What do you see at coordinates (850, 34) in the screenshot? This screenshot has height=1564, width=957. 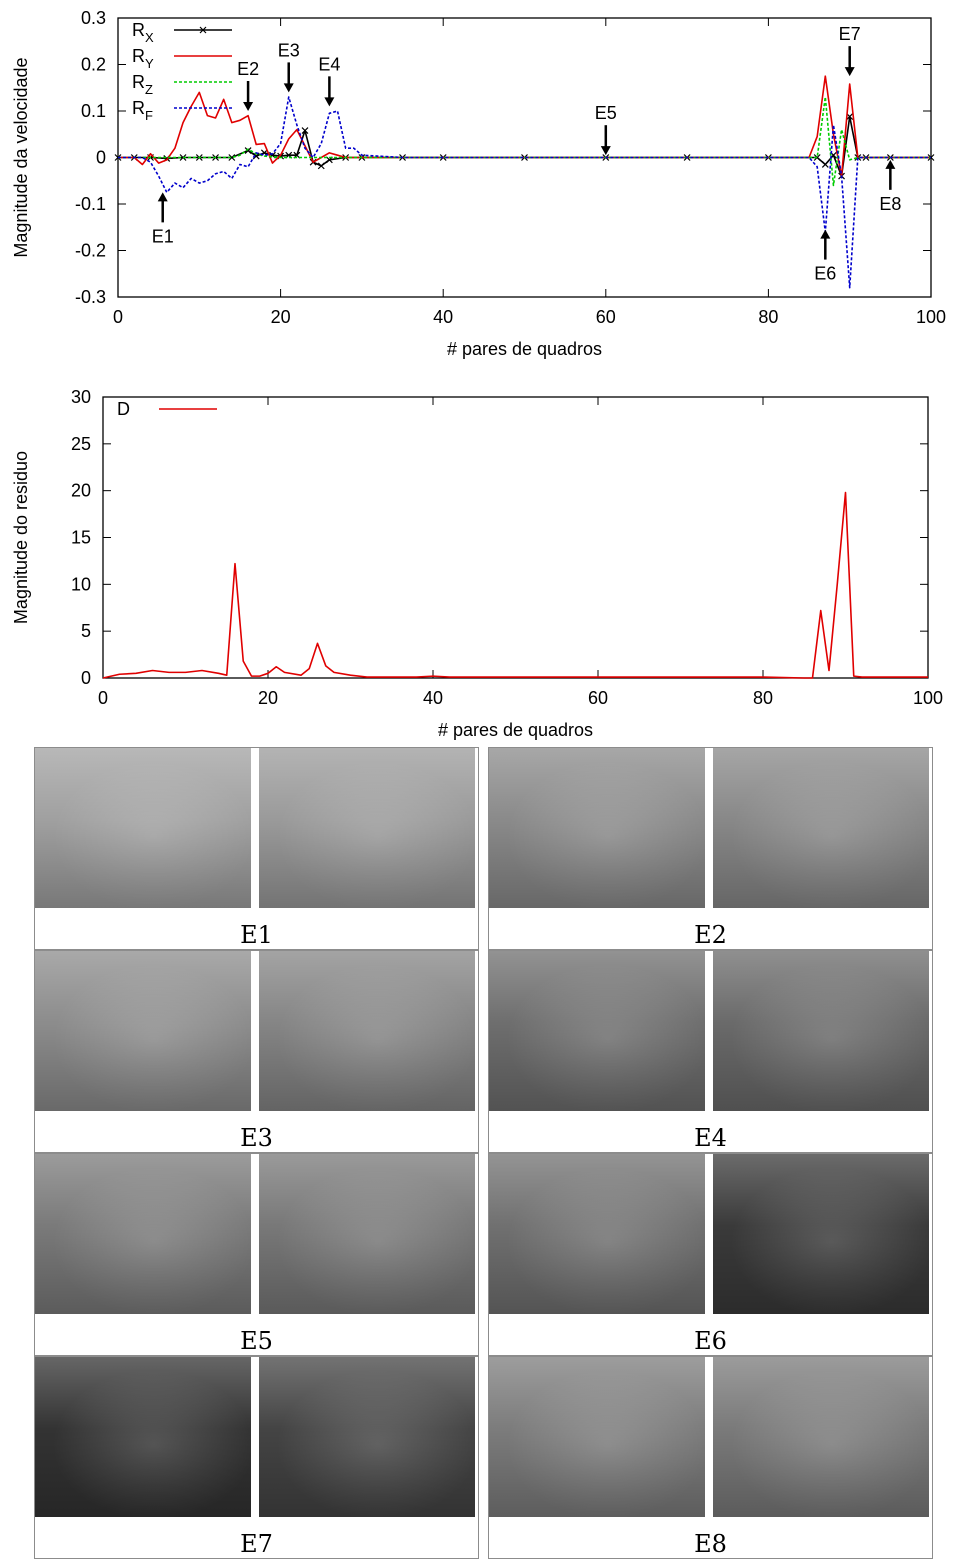 I see `annotation-label: E7` at bounding box center [850, 34].